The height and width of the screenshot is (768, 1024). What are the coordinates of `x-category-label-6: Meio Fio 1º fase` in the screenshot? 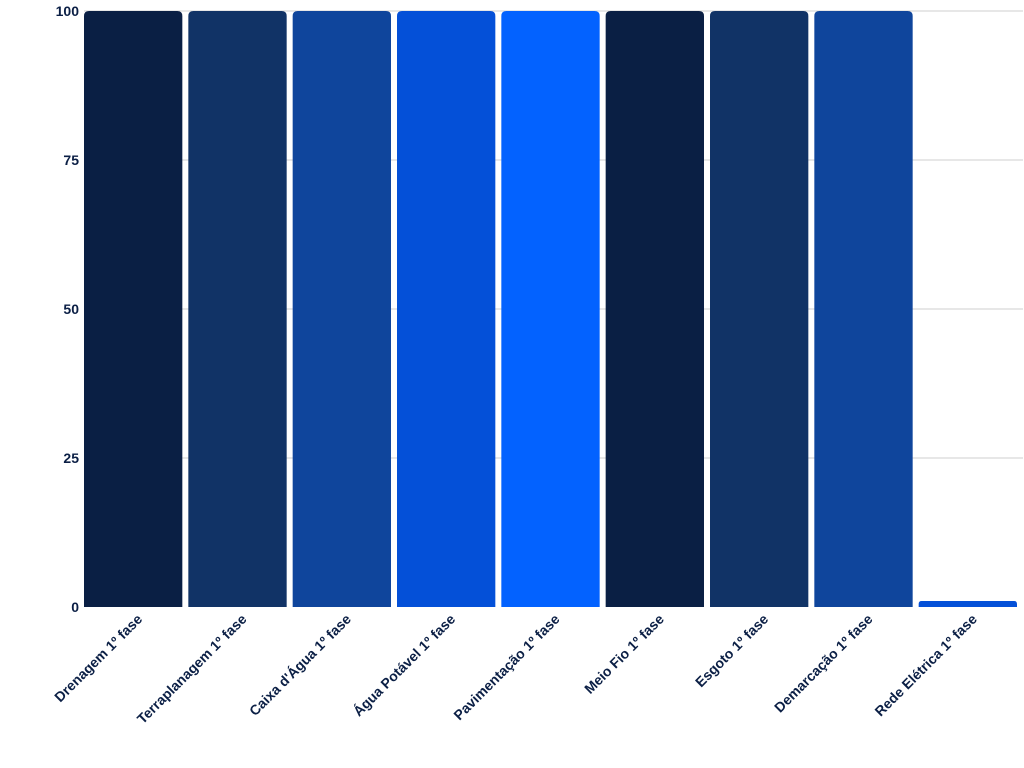 It's located at (624, 654).